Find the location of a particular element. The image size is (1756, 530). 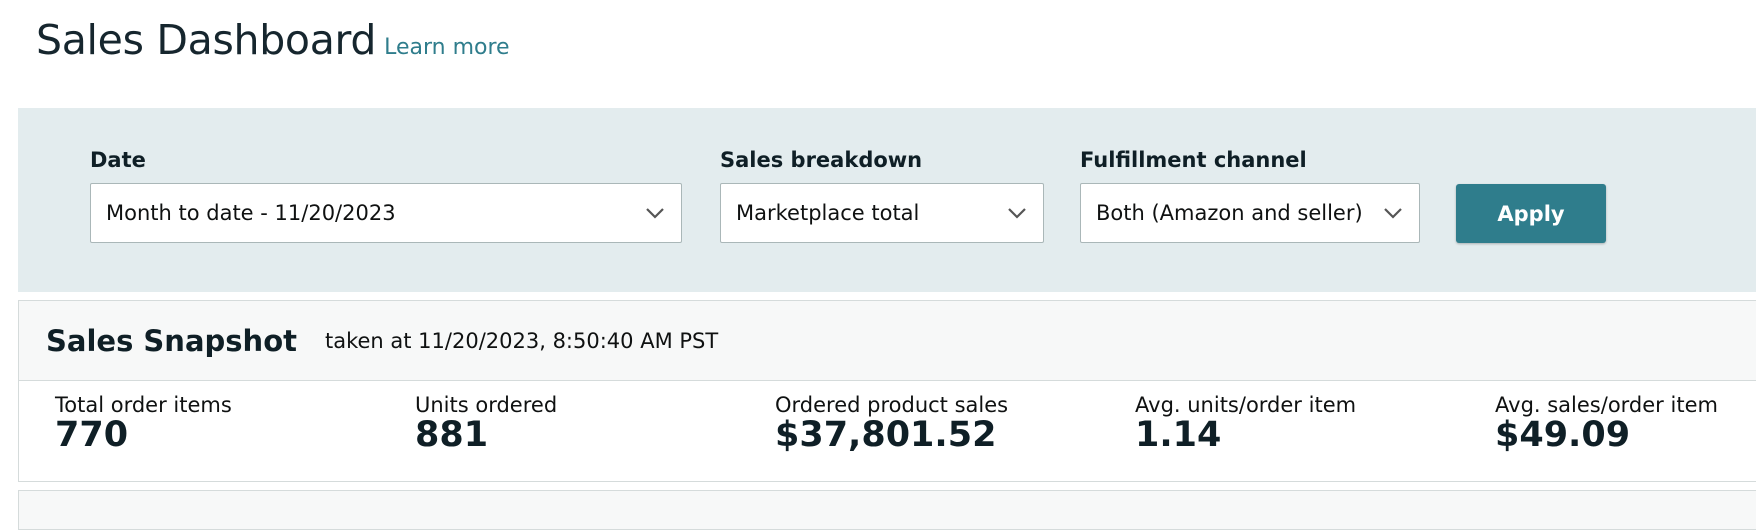

fulfillment-channel-label: Fulfillment channel is located at coordinates (1193, 160).